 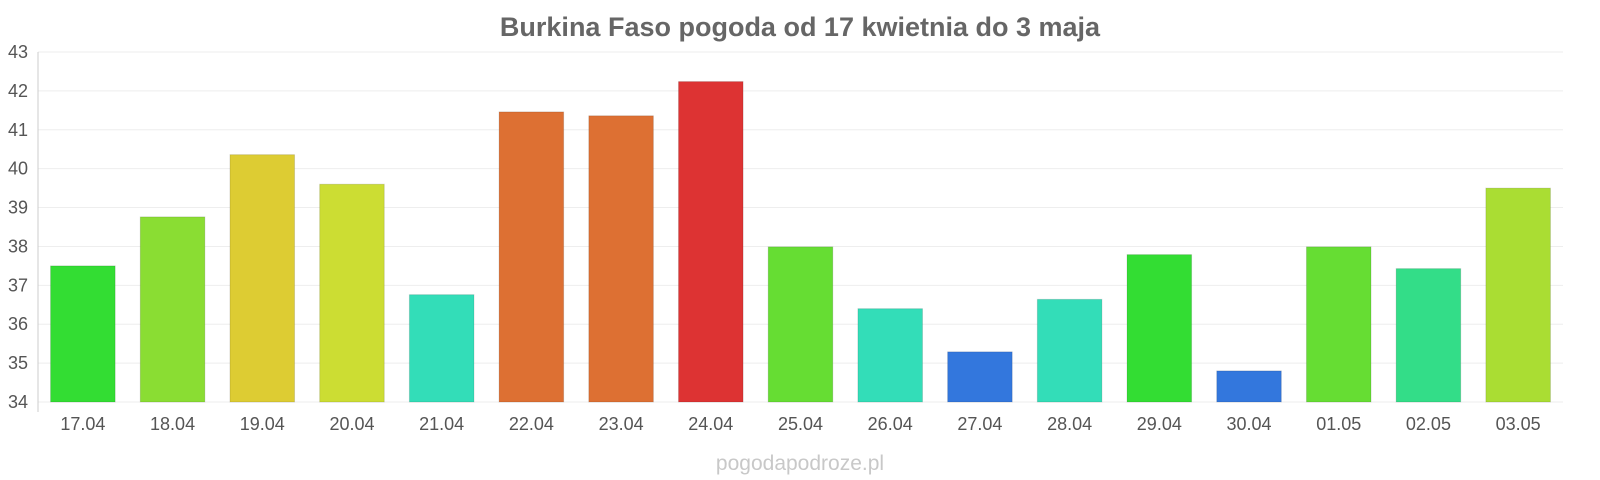 What do you see at coordinates (18, 324) in the screenshot?
I see `y-tick-label: 36` at bounding box center [18, 324].